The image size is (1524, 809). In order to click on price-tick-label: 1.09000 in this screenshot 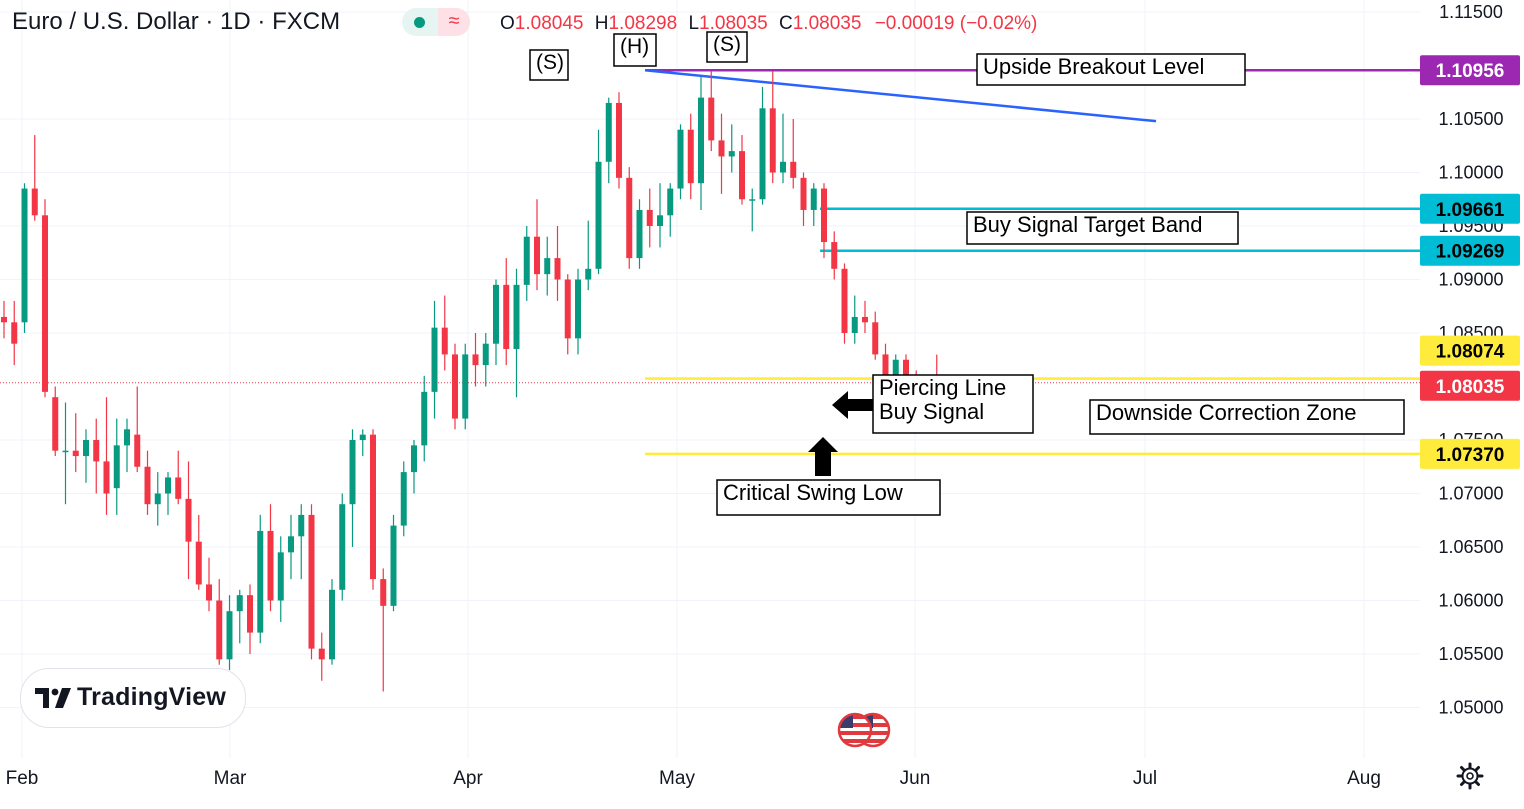, I will do `click(1470, 280)`.